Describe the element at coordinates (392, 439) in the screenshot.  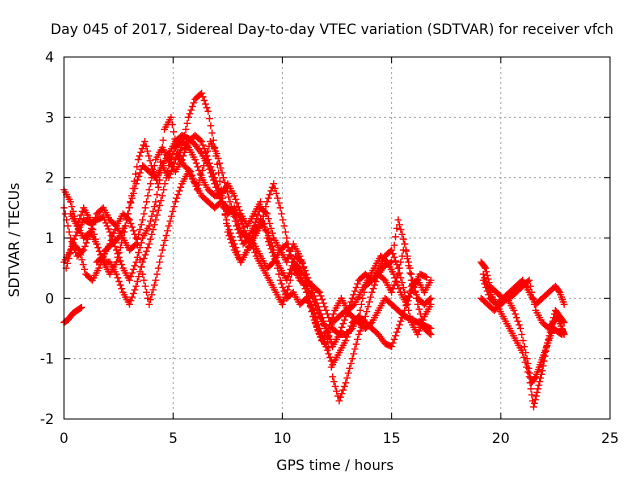
I see `x-tick-label: 15` at that location.